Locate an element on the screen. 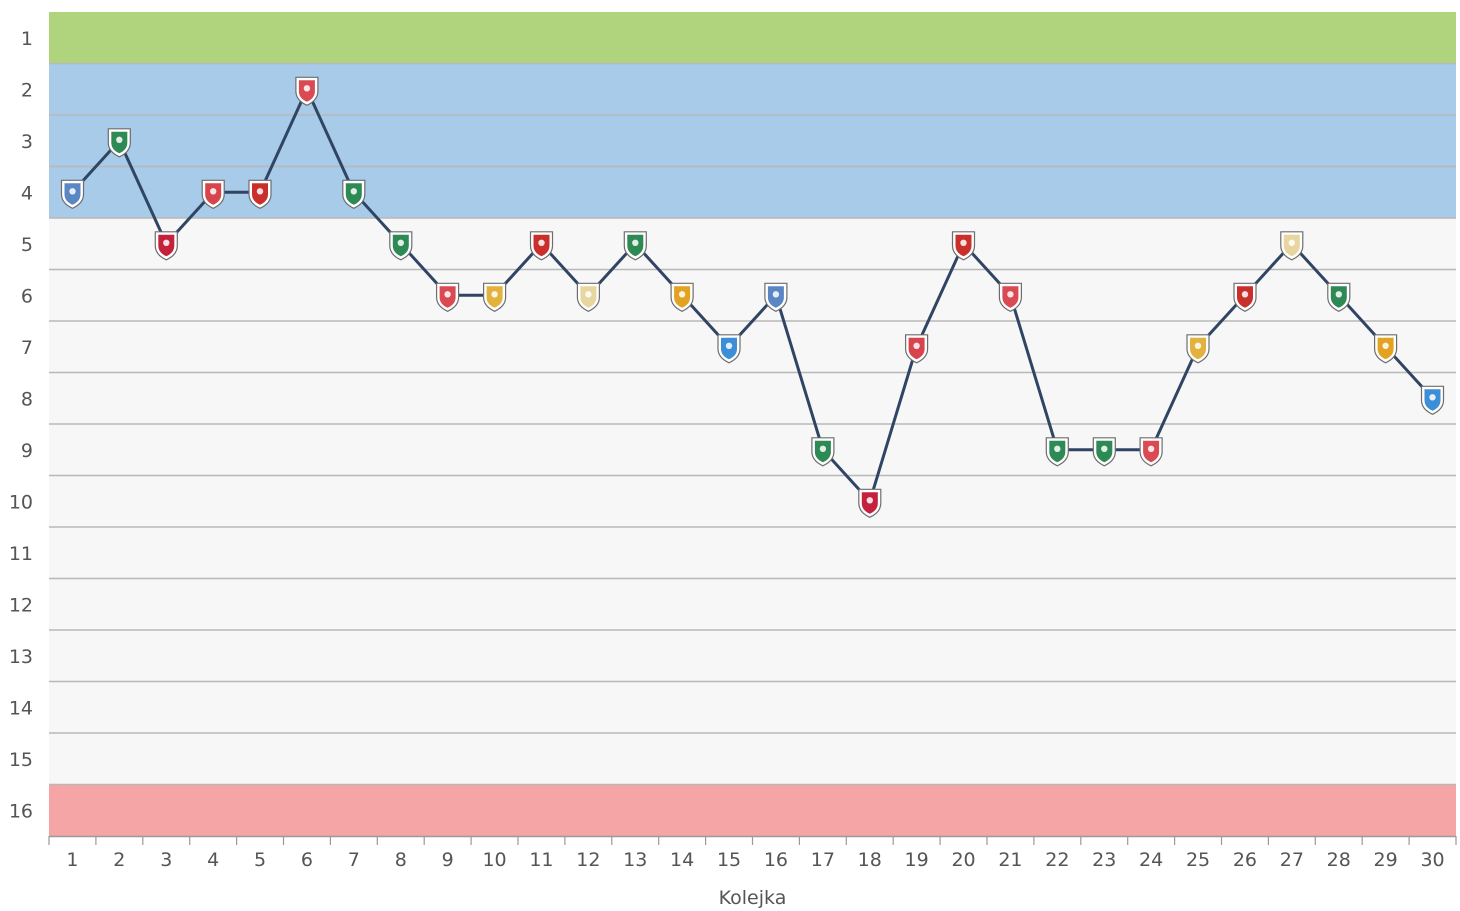 This screenshot has width=1460, height=911. x-tick-label: 21 is located at coordinates (1010, 860).